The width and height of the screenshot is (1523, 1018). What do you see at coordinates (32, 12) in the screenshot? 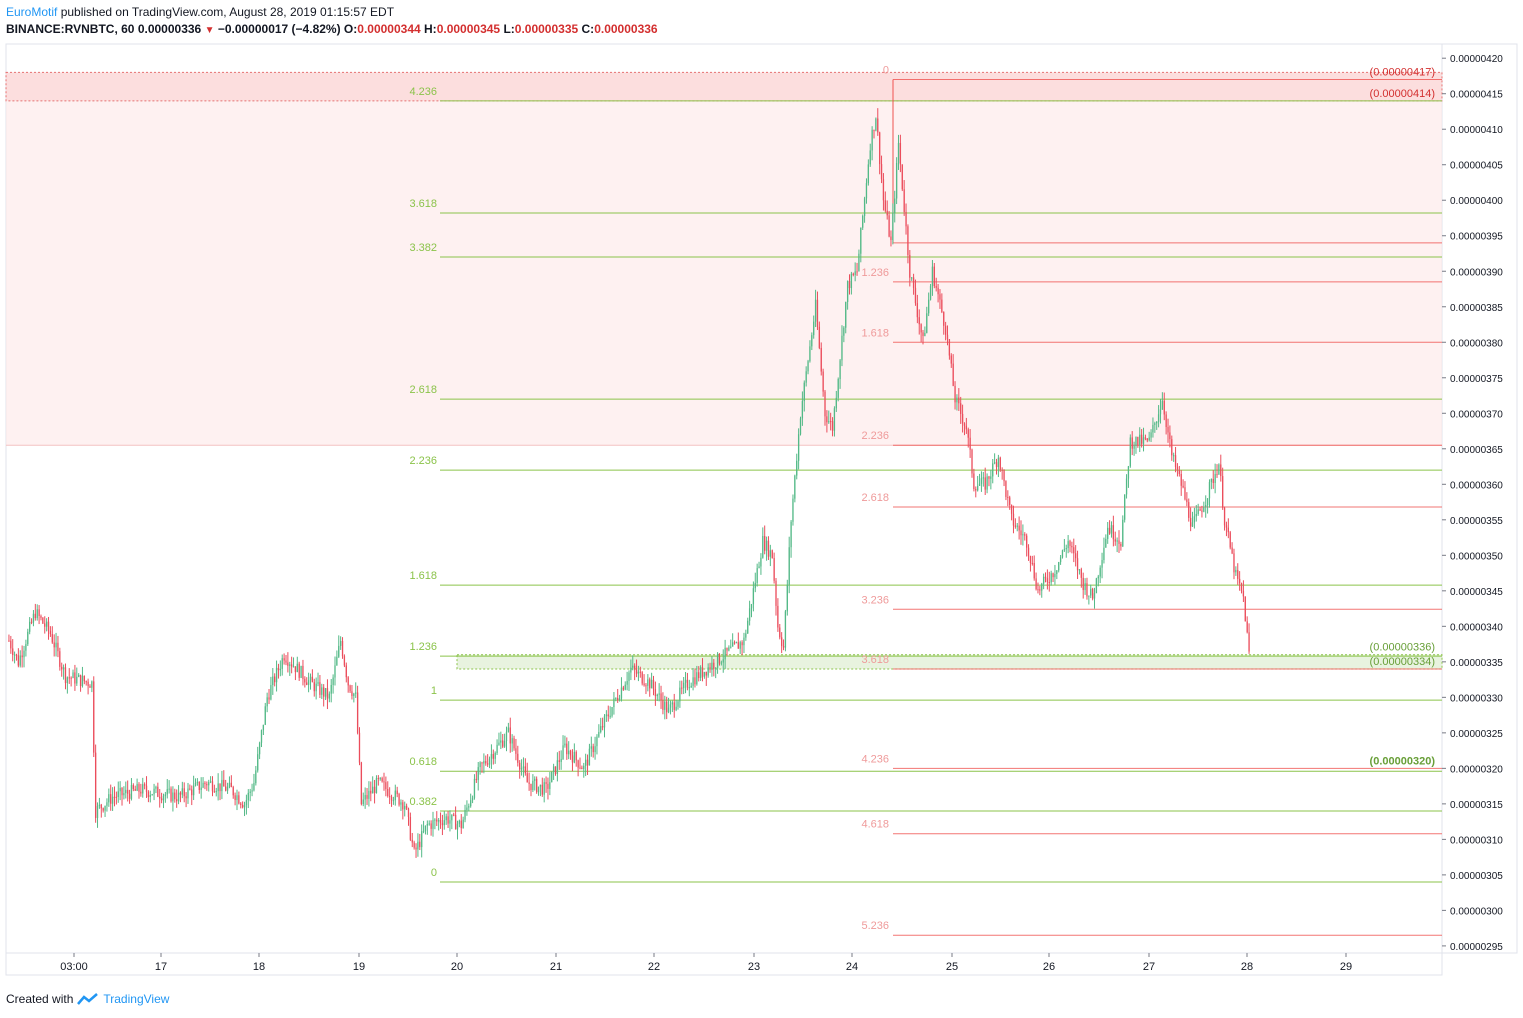
I see `author-link: EuroMotif` at bounding box center [32, 12].